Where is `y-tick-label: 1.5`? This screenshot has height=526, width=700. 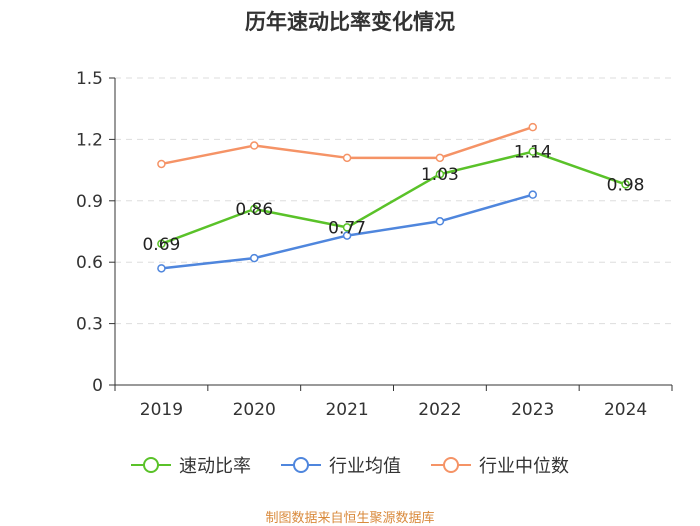
y-tick-label: 1.5 is located at coordinates (89, 79).